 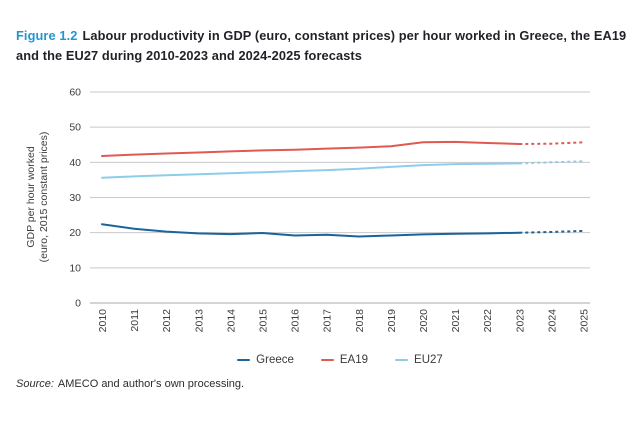 I want to click on x-tick-label-2015: 2015, so click(x=264, y=321).